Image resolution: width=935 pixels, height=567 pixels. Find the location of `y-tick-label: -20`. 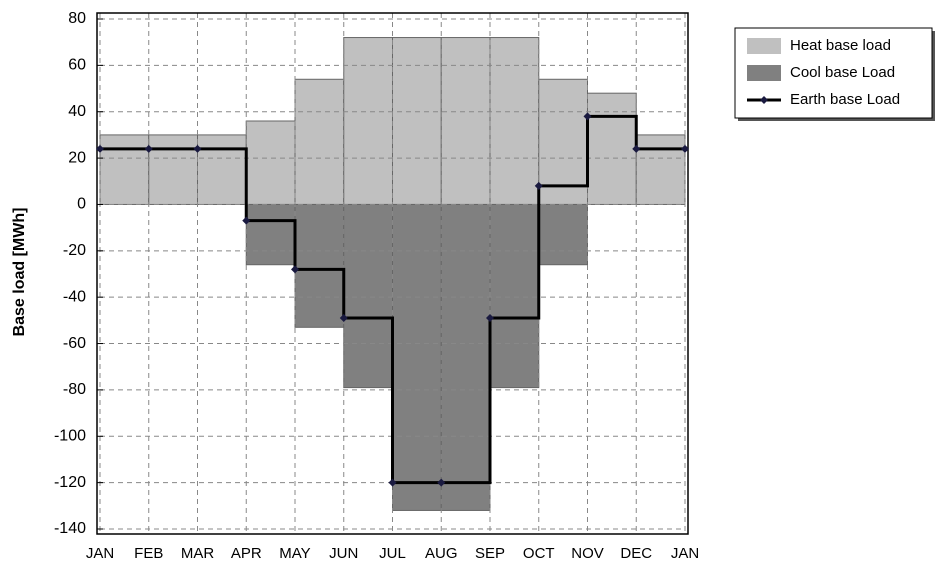

y-tick-label: -20 is located at coordinates (74, 250).